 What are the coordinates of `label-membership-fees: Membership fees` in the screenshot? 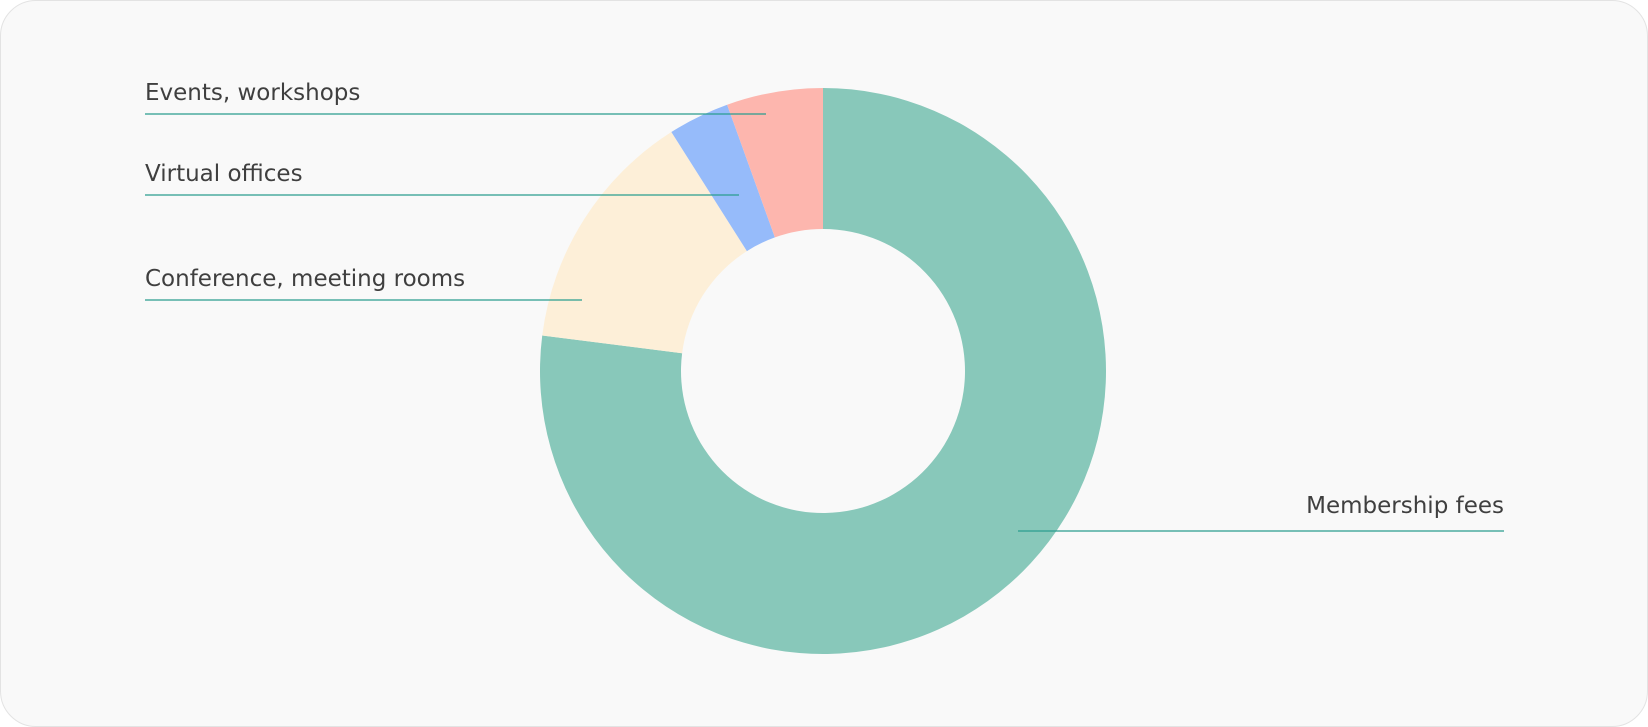 It's located at (1405, 506).